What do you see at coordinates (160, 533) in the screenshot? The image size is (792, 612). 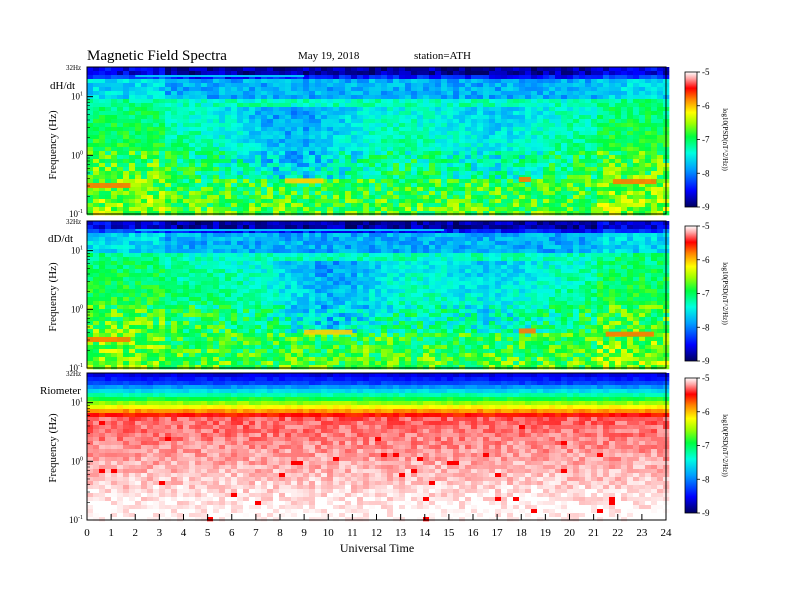 I see `xtick-label-3: 3` at bounding box center [160, 533].